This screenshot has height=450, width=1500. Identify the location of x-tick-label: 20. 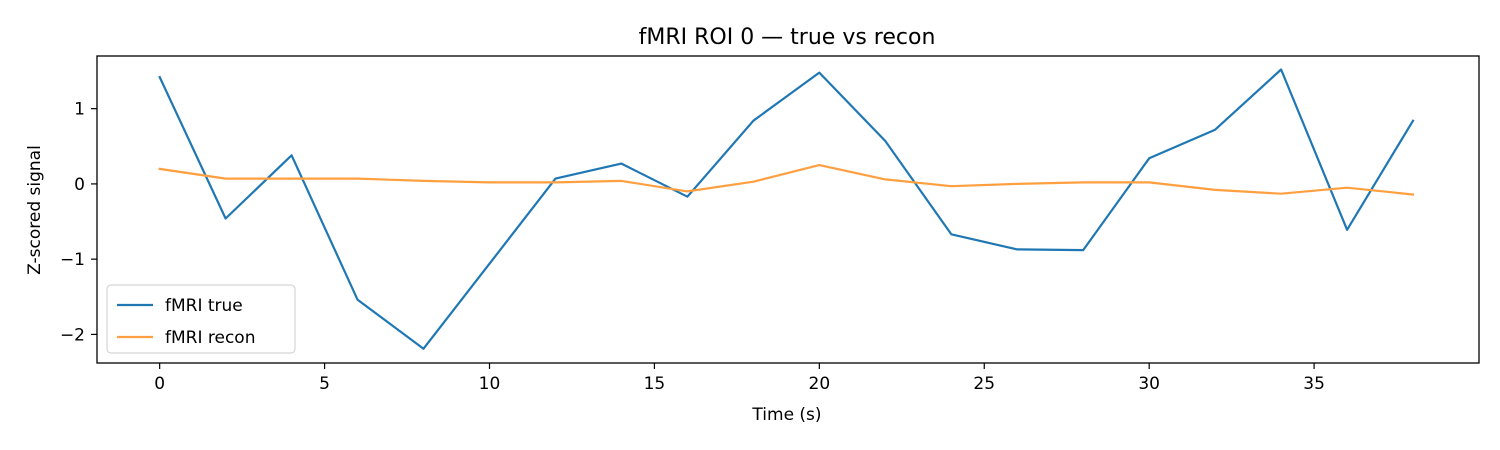
(820, 384).